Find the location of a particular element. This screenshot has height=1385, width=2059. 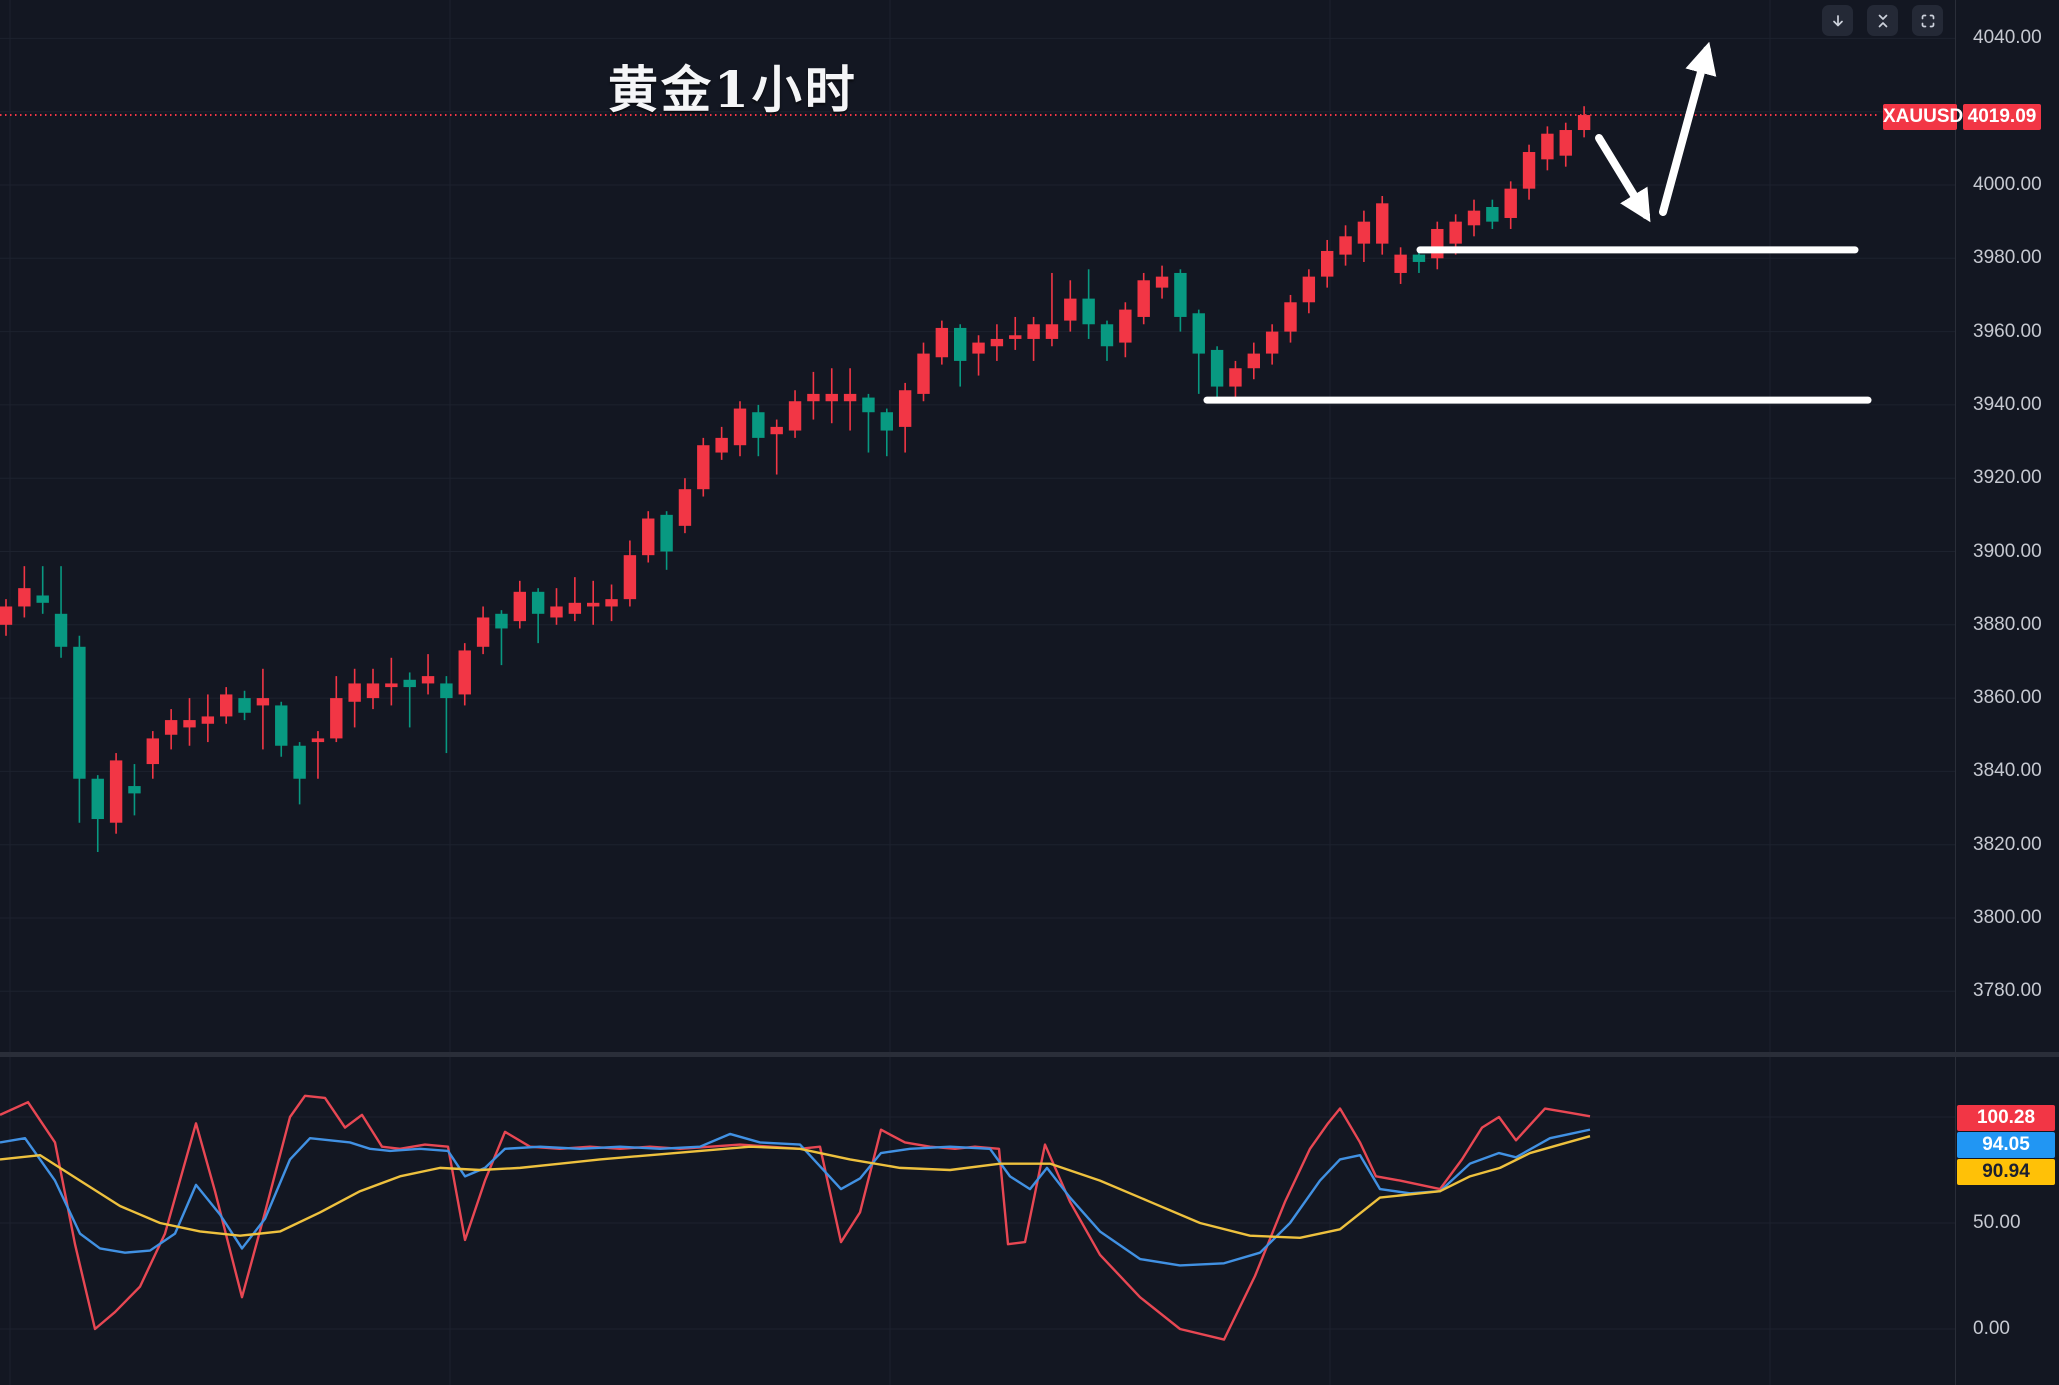

price-tick: 3860.00 is located at coordinates (2007, 698).